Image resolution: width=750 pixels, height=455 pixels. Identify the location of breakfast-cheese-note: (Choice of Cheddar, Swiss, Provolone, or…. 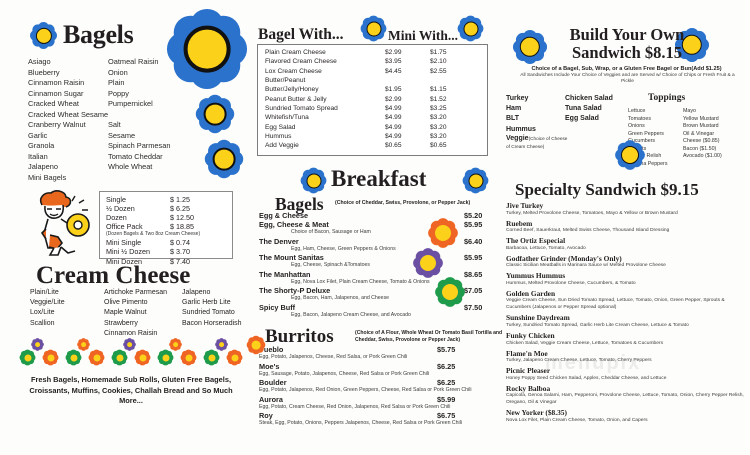
(403, 203).